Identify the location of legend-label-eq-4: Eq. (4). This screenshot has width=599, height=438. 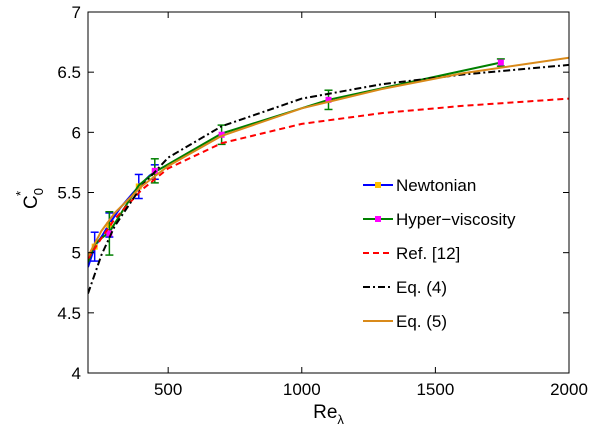
(421, 287).